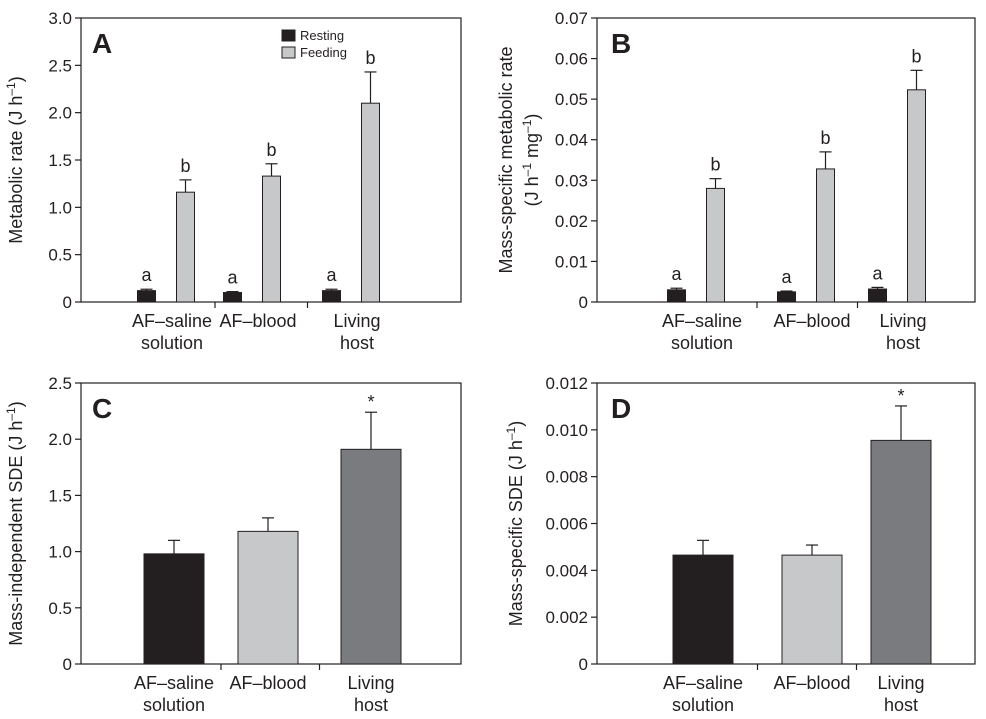 The height and width of the screenshot is (719, 986). Describe the element at coordinates (322, 35) in the screenshot. I see `panel-a-legend-label: Resting` at that location.